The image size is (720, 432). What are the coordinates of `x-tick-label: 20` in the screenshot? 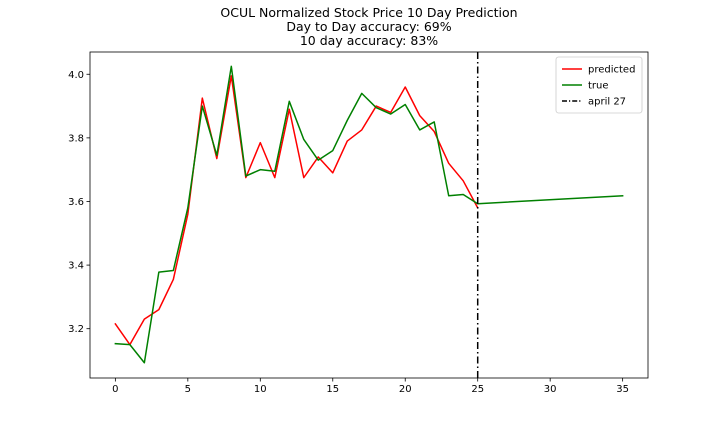 It's located at (405, 389).